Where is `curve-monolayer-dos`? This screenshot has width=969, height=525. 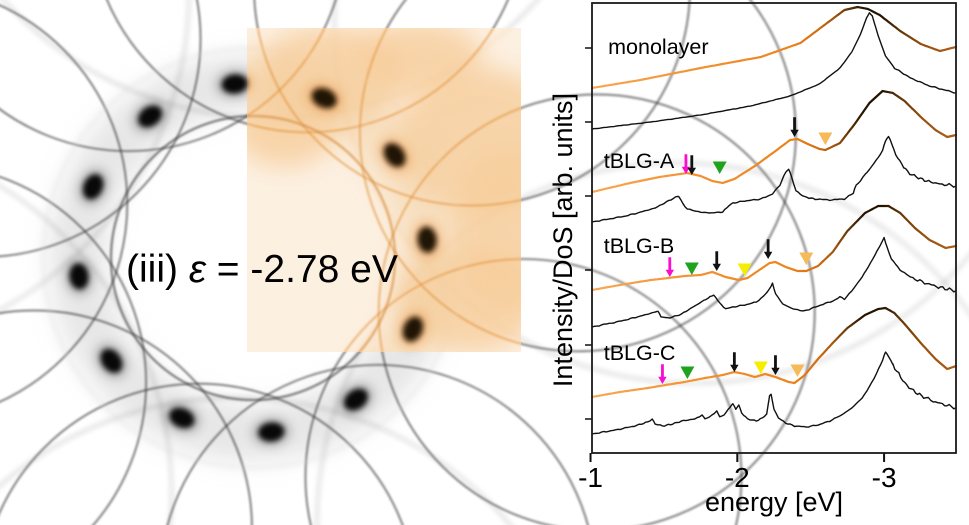
curve-monolayer-dos is located at coordinates (774, 71).